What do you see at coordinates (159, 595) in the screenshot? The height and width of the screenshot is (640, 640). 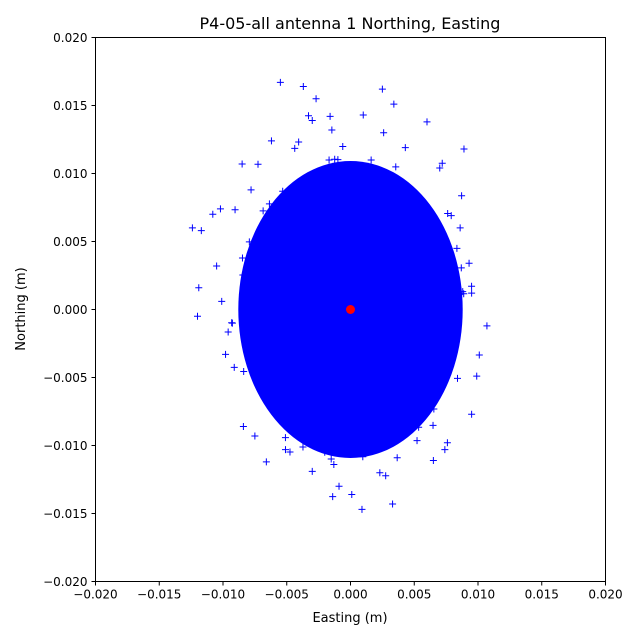 I see `x-tick-label: −0.015` at bounding box center [159, 595].